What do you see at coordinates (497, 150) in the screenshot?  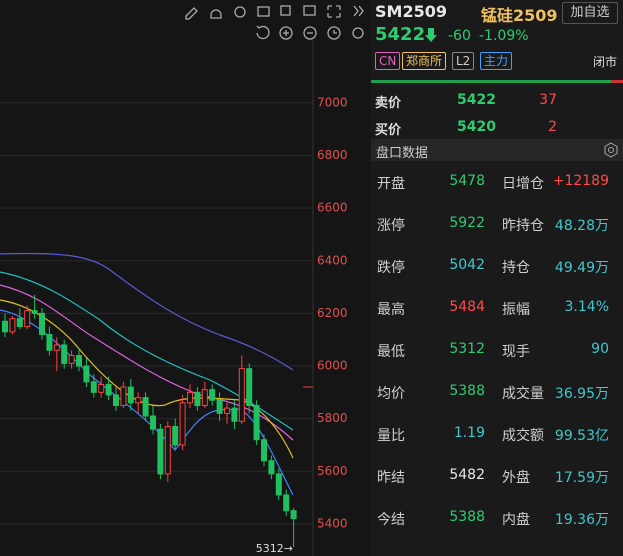 I see `section-header` at bounding box center [497, 150].